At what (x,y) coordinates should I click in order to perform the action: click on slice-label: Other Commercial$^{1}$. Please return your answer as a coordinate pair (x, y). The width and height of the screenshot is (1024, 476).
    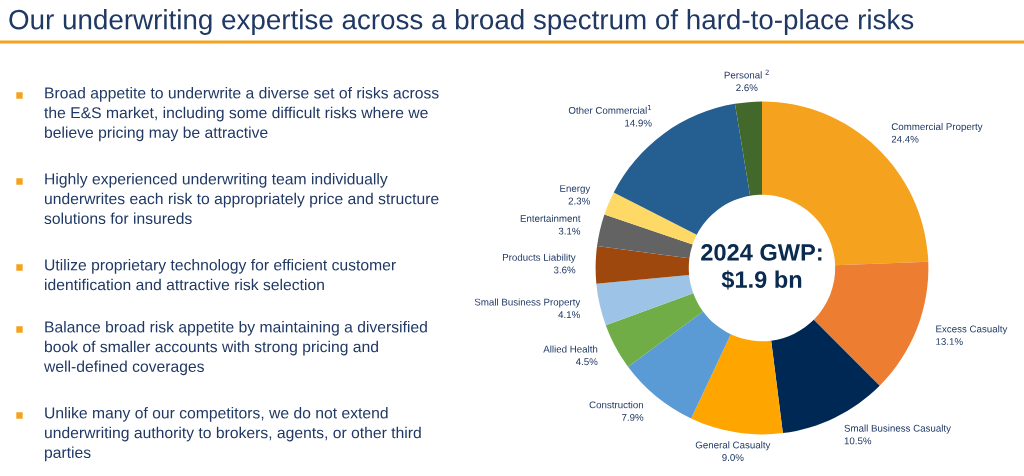
    Looking at the image, I should click on (610, 109).